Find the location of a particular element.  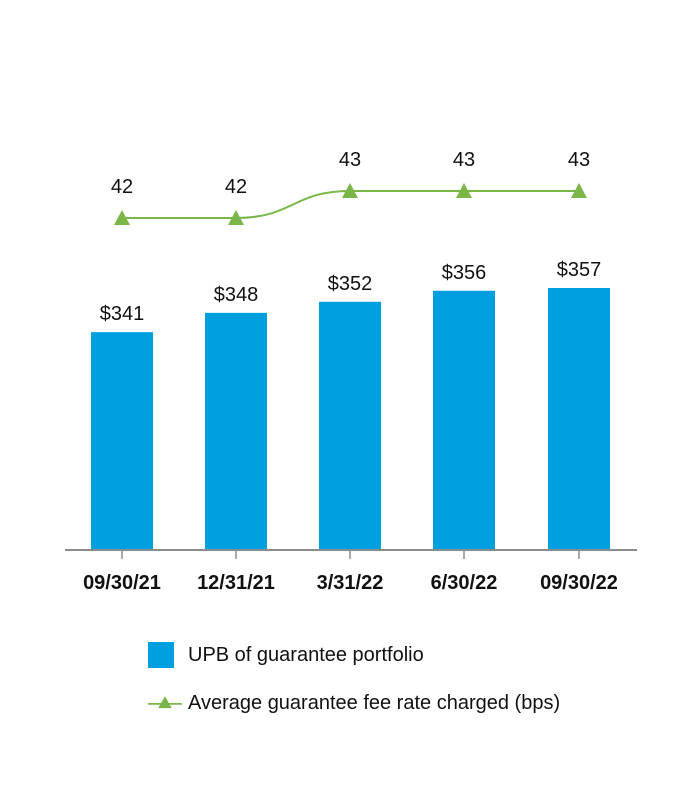

bar-value-label: $352 is located at coordinates (350, 284).